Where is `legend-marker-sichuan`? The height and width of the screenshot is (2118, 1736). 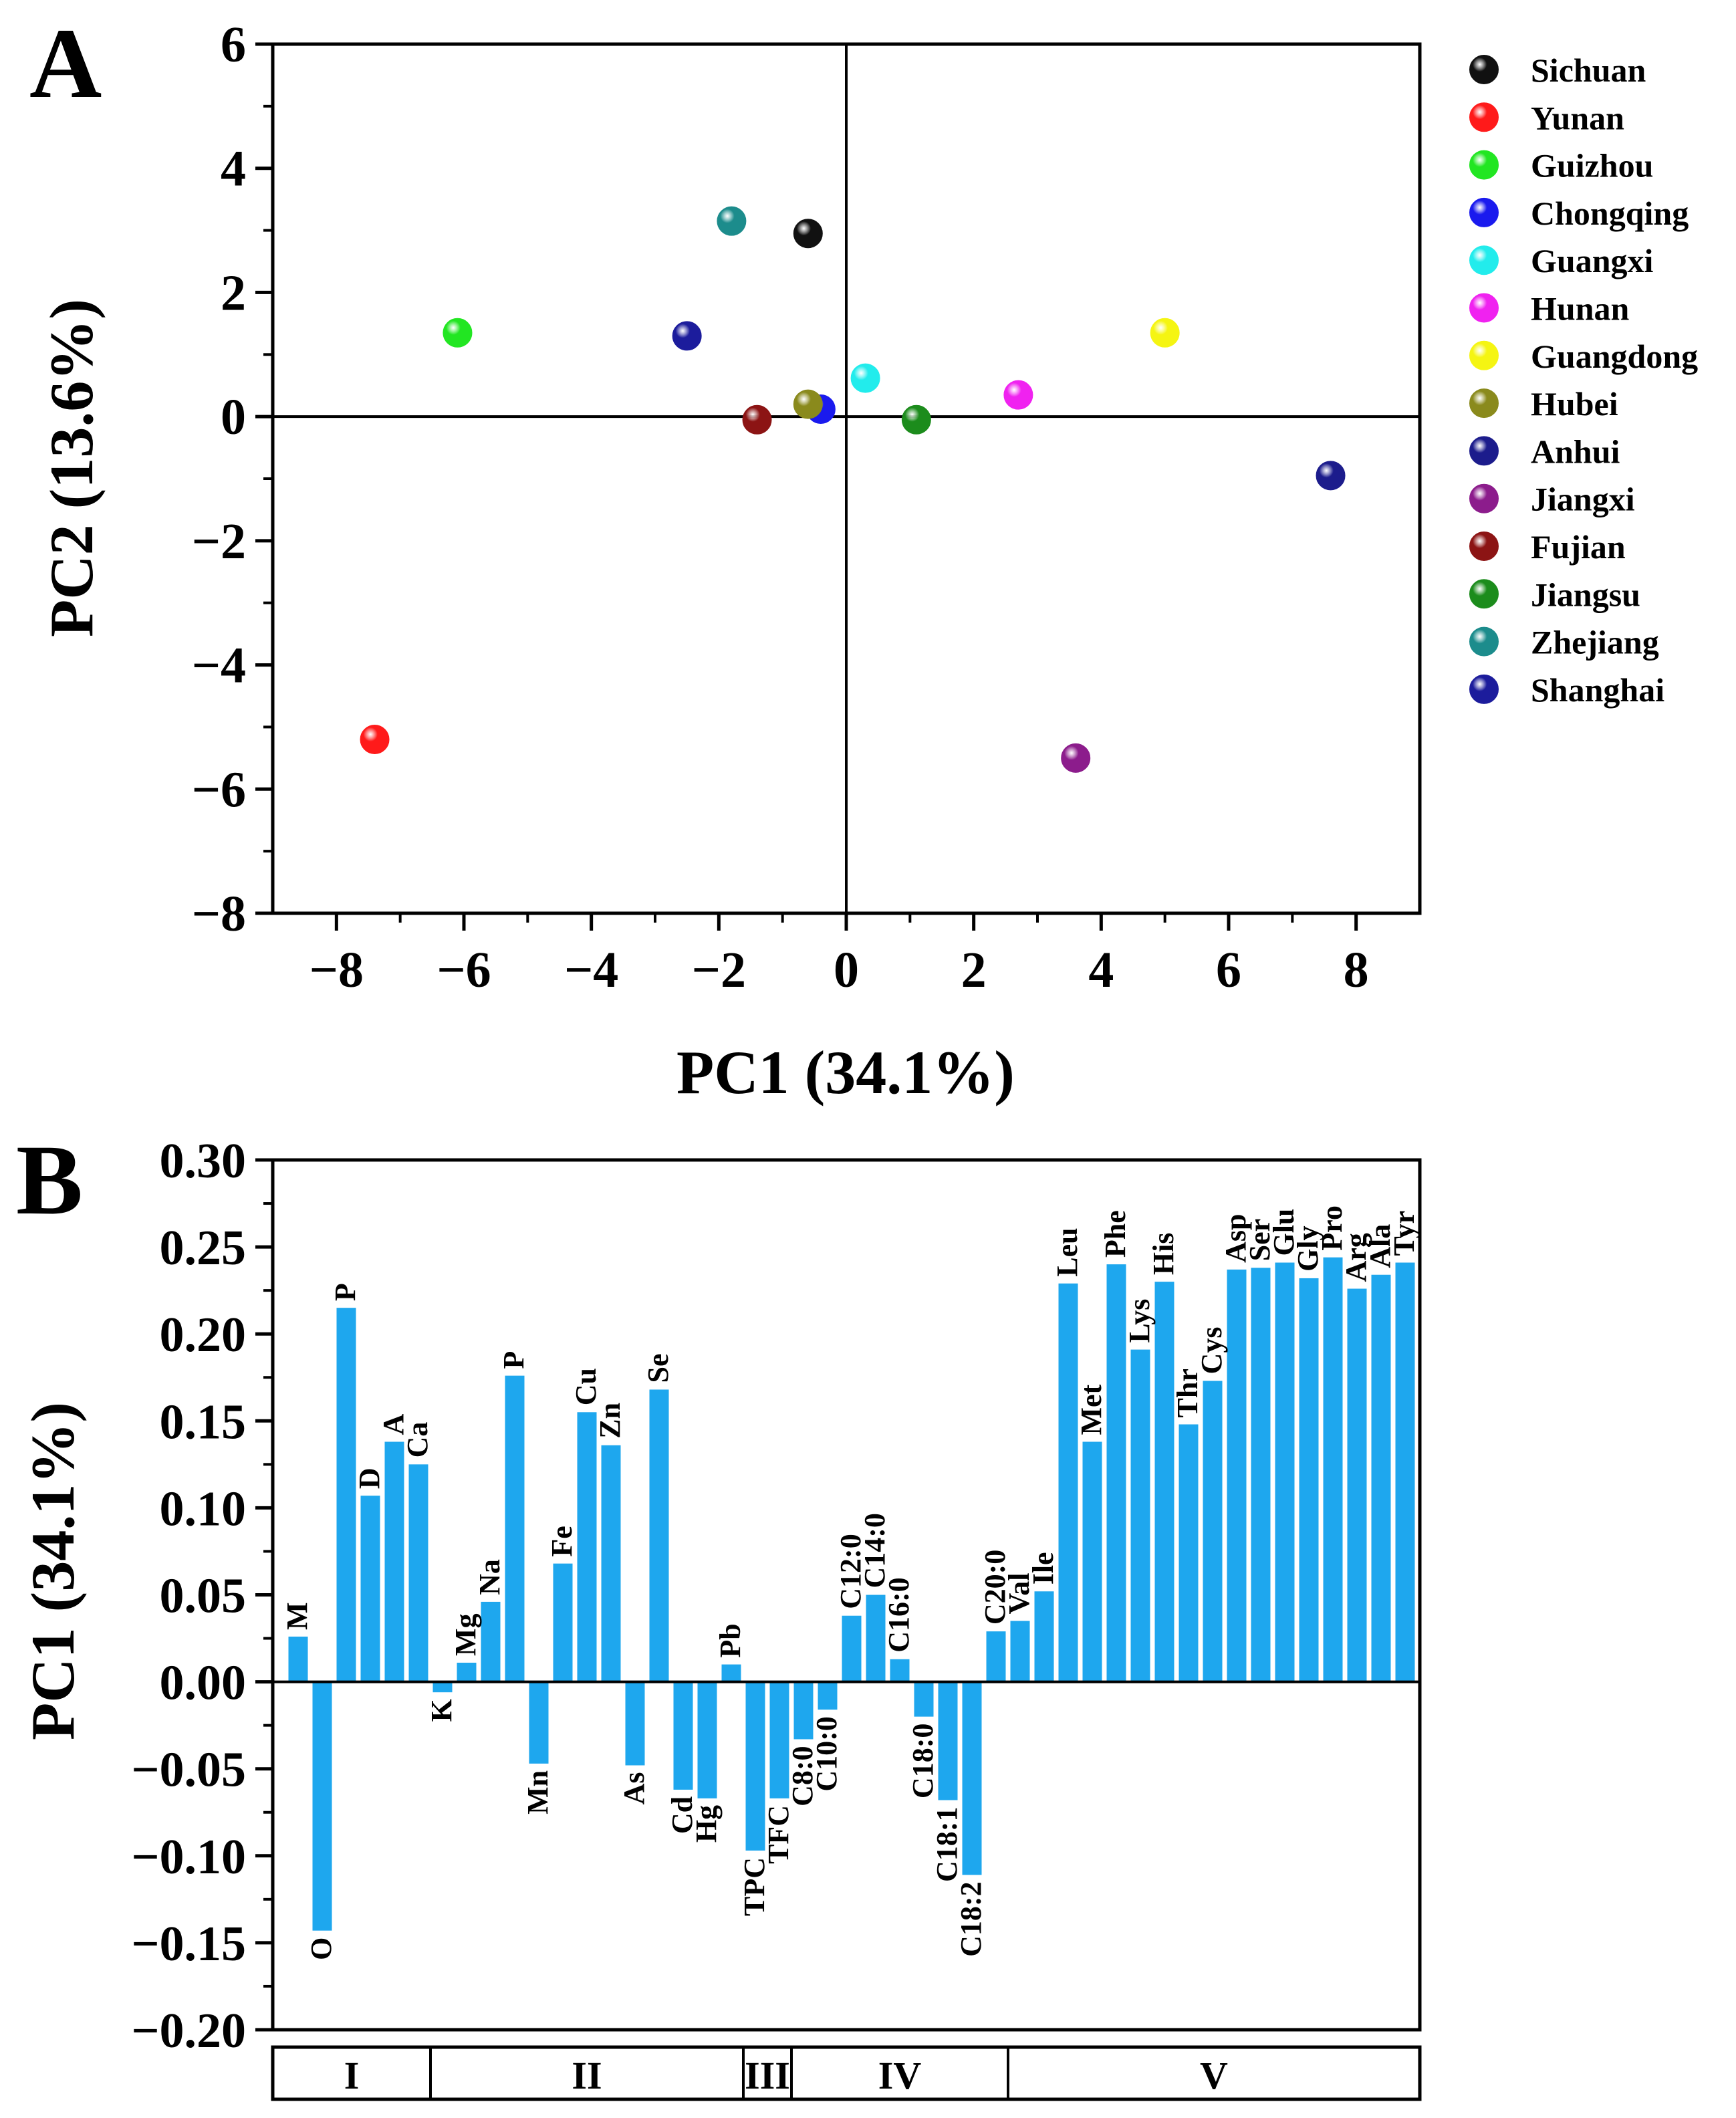 legend-marker-sichuan is located at coordinates (1484, 69).